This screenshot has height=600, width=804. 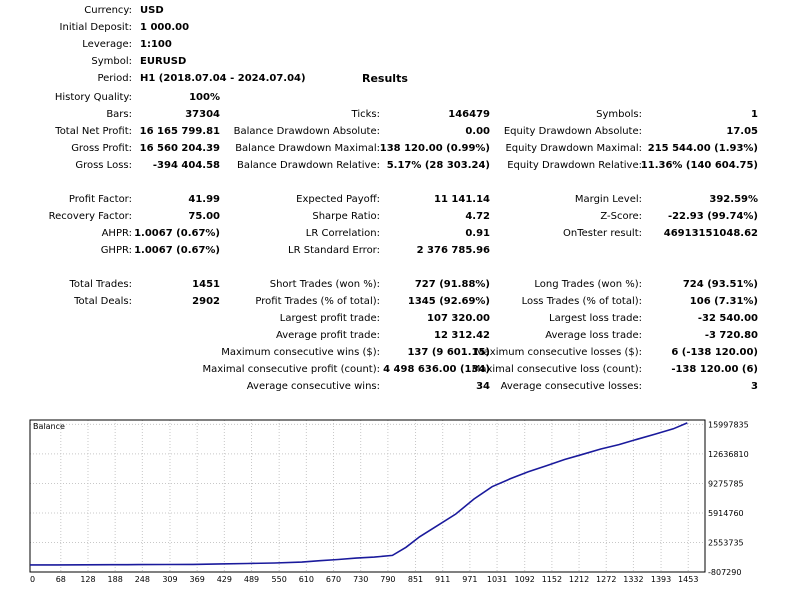 I want to click on lr-correlation-value: 0.91, so click(x=477, y=233).